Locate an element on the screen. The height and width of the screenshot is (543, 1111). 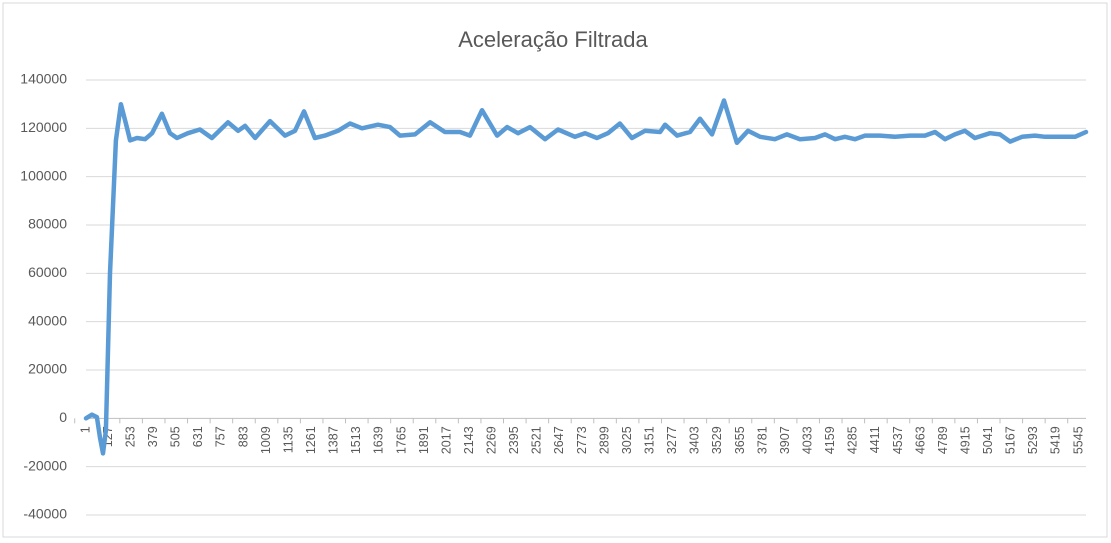
x-tick-label: 5167 is located at coordinates (1011, 440).